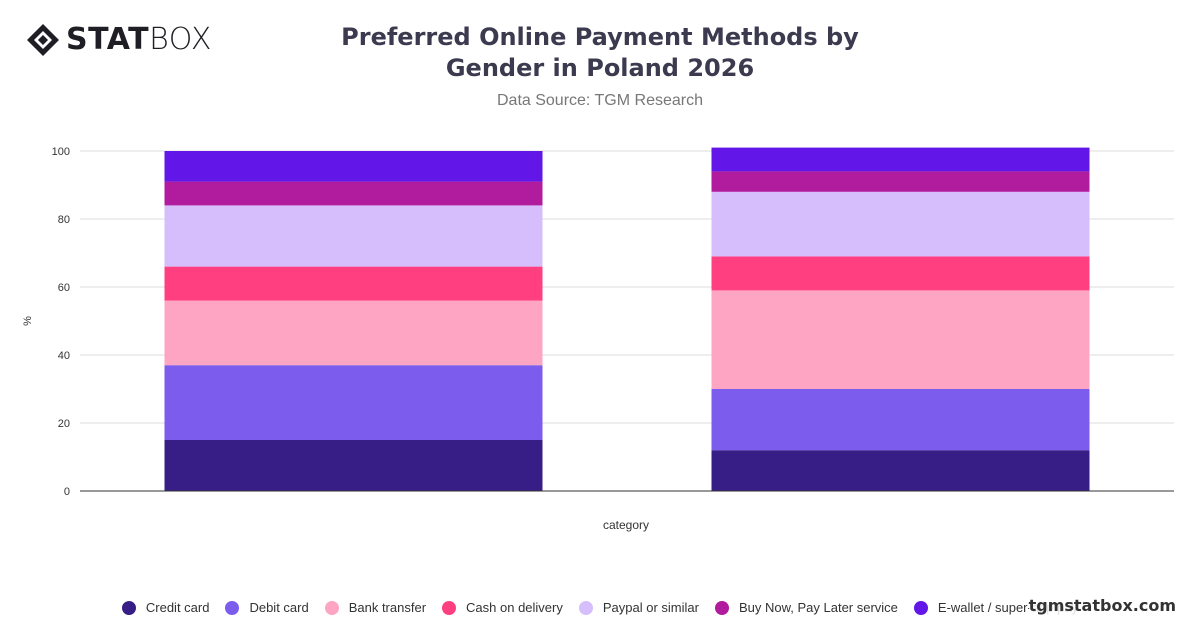 The width and height of the screenshot is (1200, 628). I want to click on legend-label: Buy Now, Pay Later service, so click(818, 607).